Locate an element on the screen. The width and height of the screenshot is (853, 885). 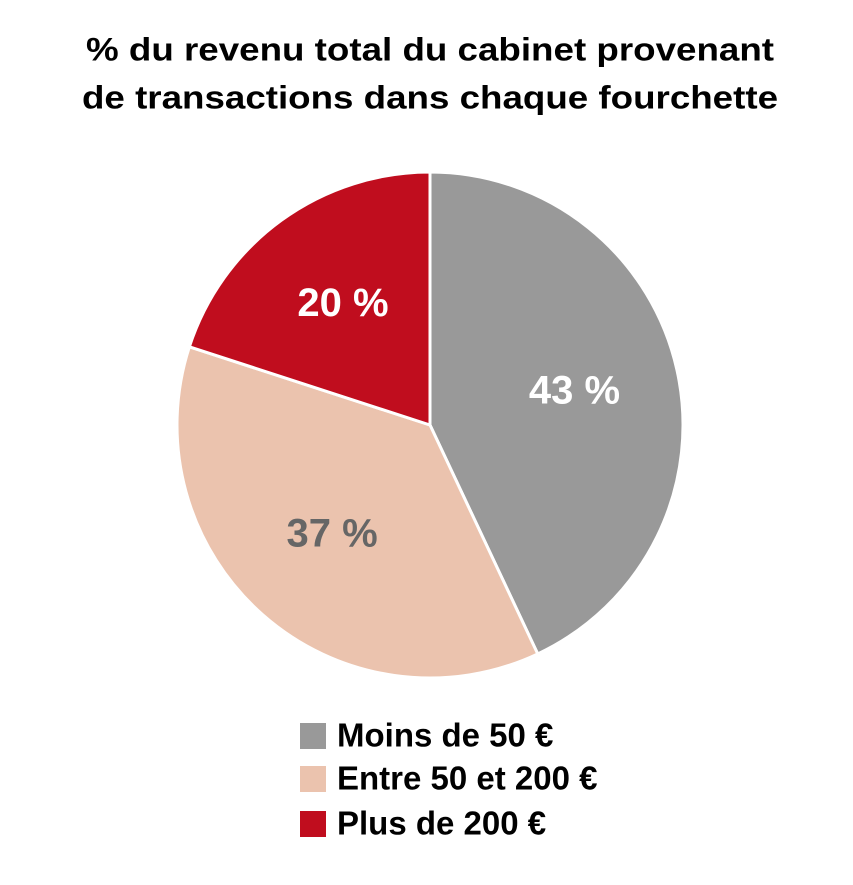
pie-slice is located at coordinates (309, 299).